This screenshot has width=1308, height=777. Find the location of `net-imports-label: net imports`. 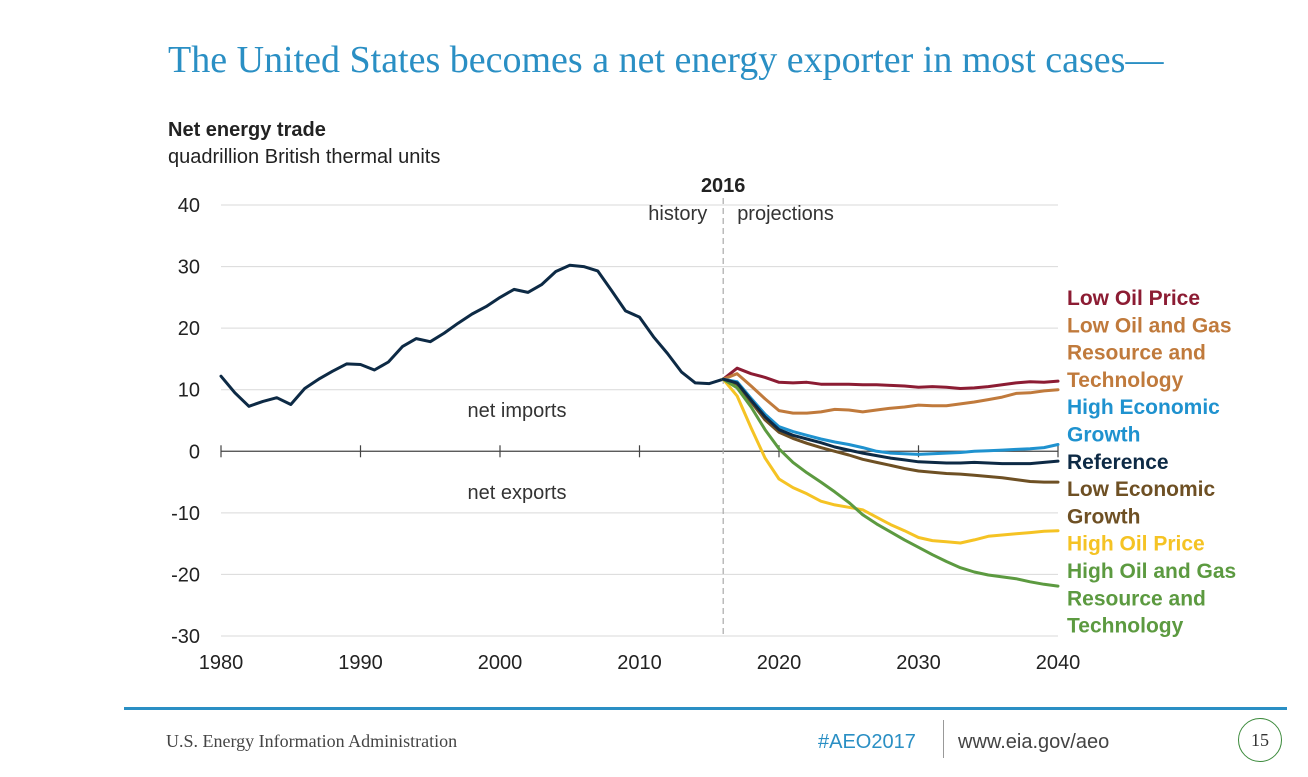

net-imports-label: net imports is located at coordinates (517, 411).